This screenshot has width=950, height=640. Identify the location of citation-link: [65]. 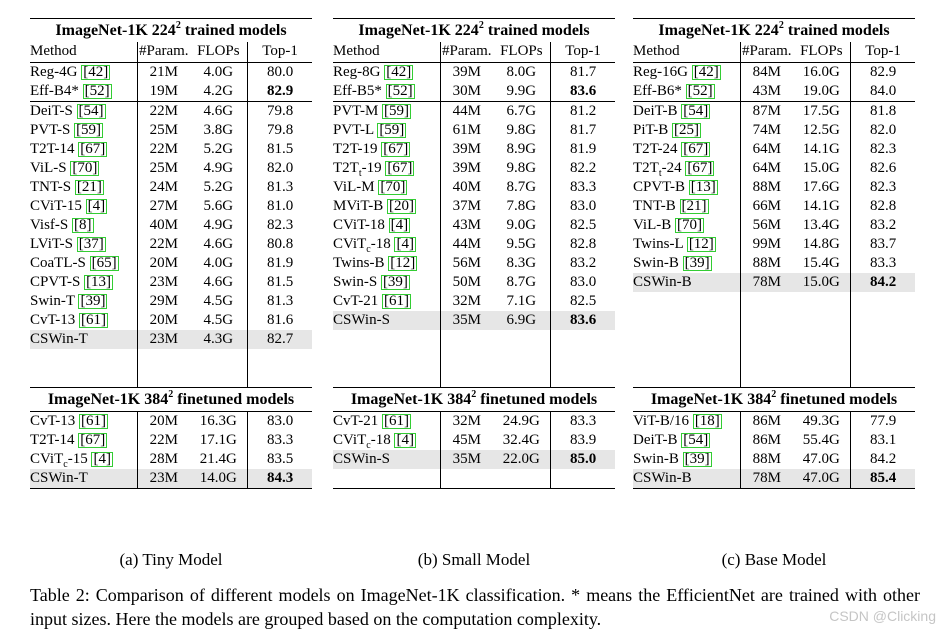
(104, 263).